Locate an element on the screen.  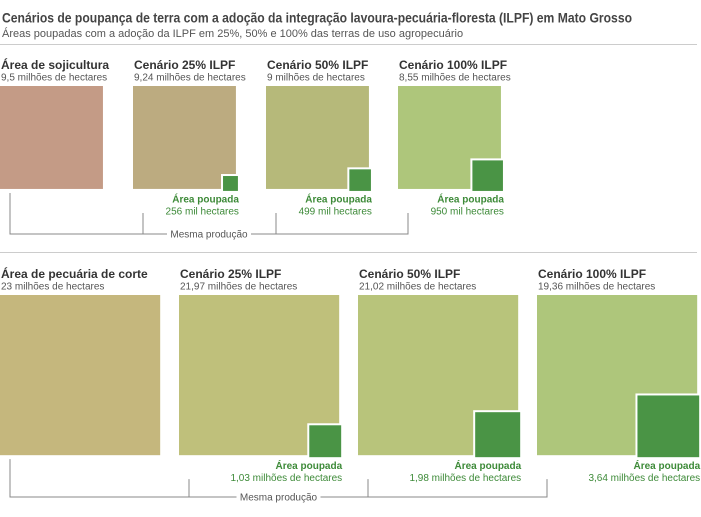
column-value: 21,02 milhões de hectares is located at coordinates (417, 287).